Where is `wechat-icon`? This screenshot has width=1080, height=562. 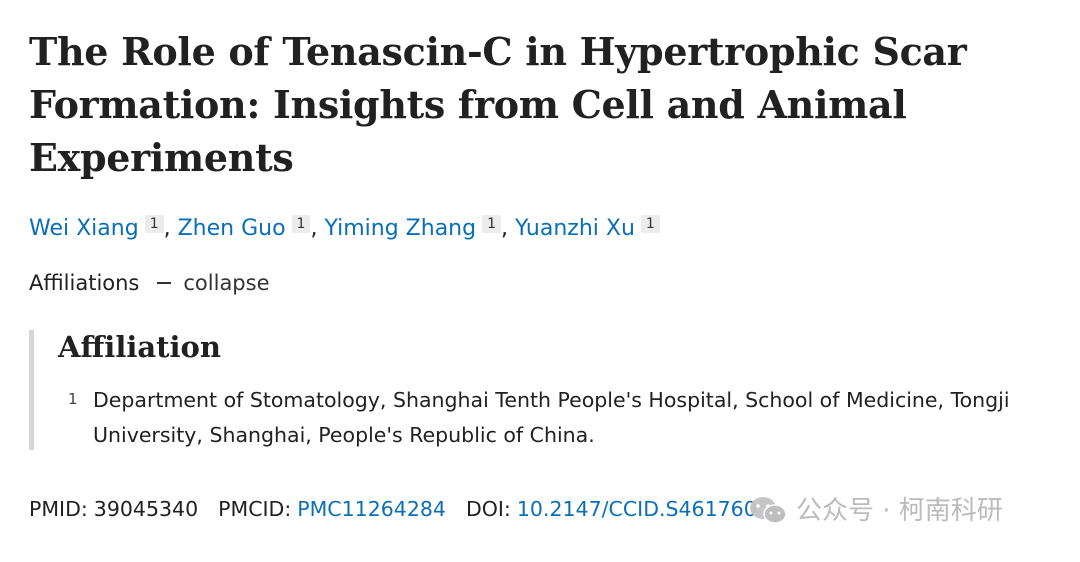 wechat-icon is located at coordinates (768, 510).